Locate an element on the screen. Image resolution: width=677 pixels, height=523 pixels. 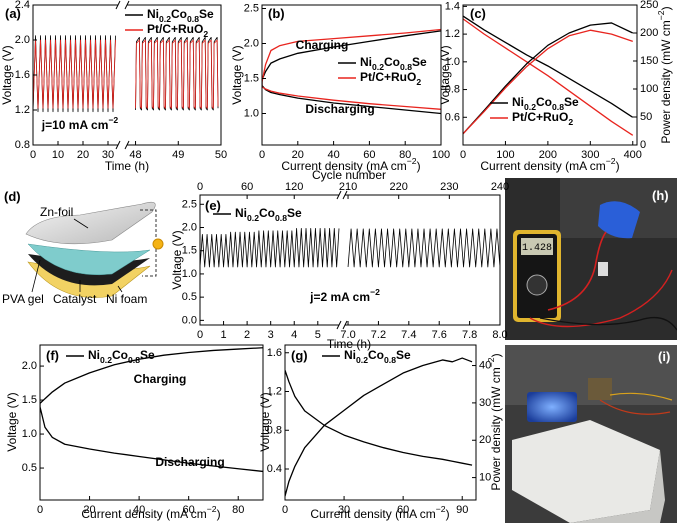
text-run: Time (h) is located at coordinates (349, 344).